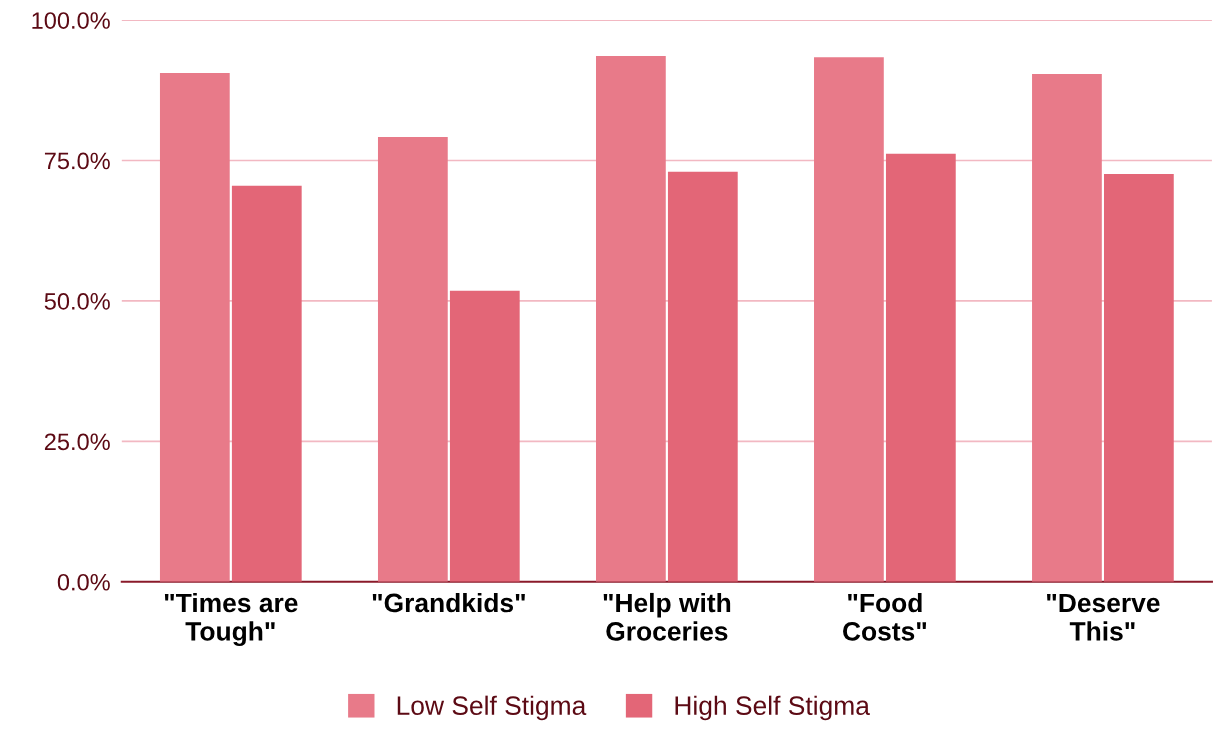 This screenshot has height=744, width=1218. Describe the element at coordinates (77, 301) in the screenshot. I see `y-tick-label: 50.0%` at that location.